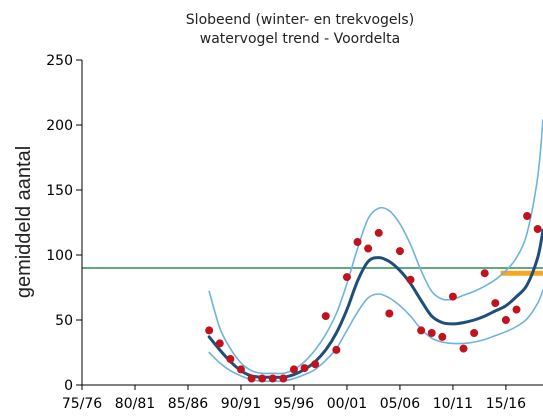  I want to click on y-tick-label: 100, so click(59, 256).